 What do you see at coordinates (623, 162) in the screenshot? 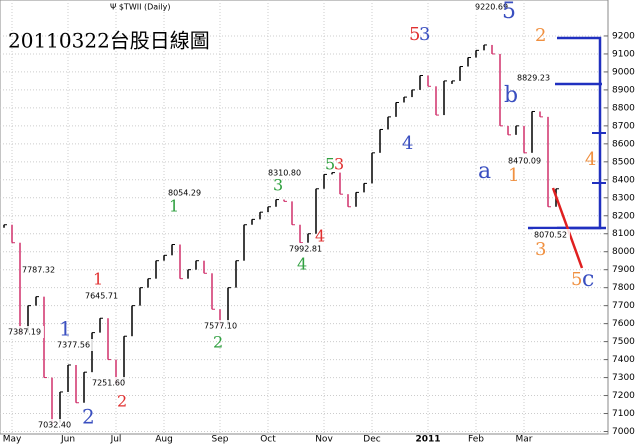
I see `y-tick-label: 8500` at bounding box center [623, 162].